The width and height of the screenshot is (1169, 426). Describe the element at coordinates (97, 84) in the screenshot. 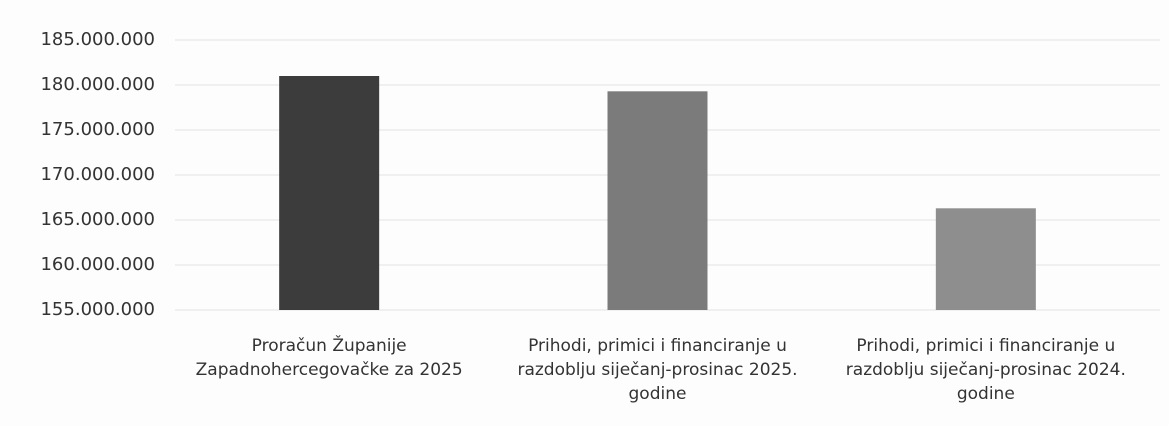

I see `y-tick-label: 180.000.000` at that location.